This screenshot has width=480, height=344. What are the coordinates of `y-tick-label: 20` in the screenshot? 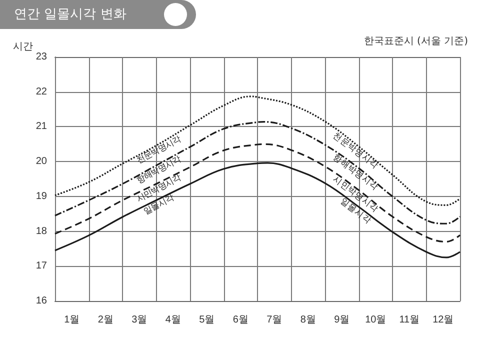 It's located at (42, 162).